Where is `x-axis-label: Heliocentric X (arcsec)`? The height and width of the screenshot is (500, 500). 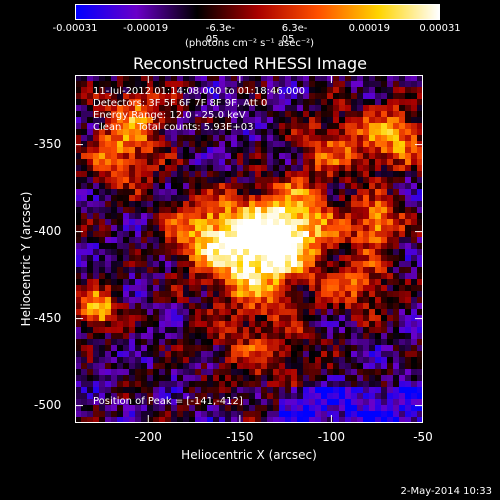 x-axis-label: Heliocentric X (arcsec) is located at coordinates (249, 455).